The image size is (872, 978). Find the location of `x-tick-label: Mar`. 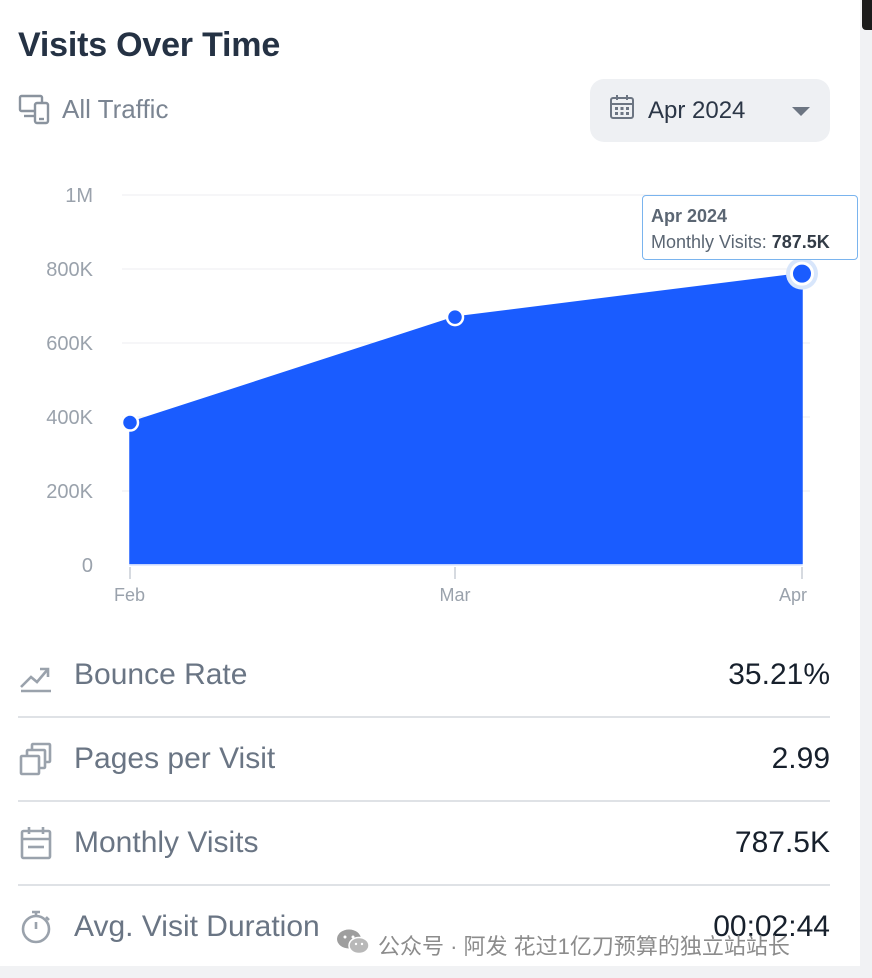

x-tick-label: Mar is located at coordinates (455, 595).